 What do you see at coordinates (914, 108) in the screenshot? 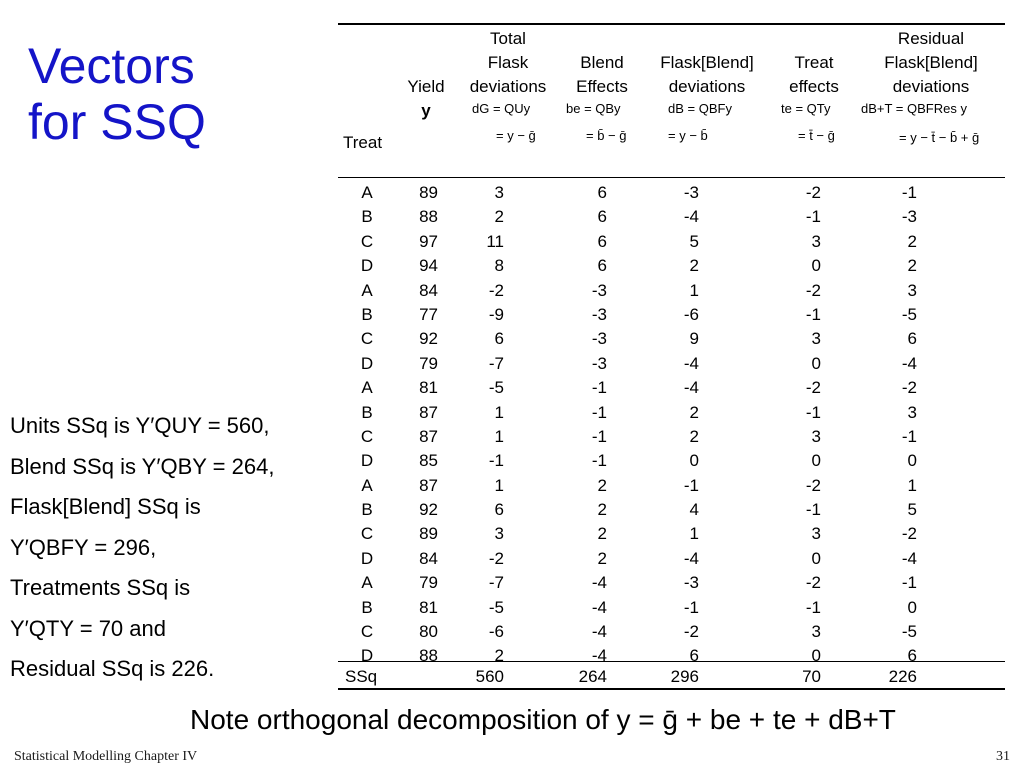
I see `formula-resid-def: dB+T = QBFRes y` at bounding box center [914, 108].